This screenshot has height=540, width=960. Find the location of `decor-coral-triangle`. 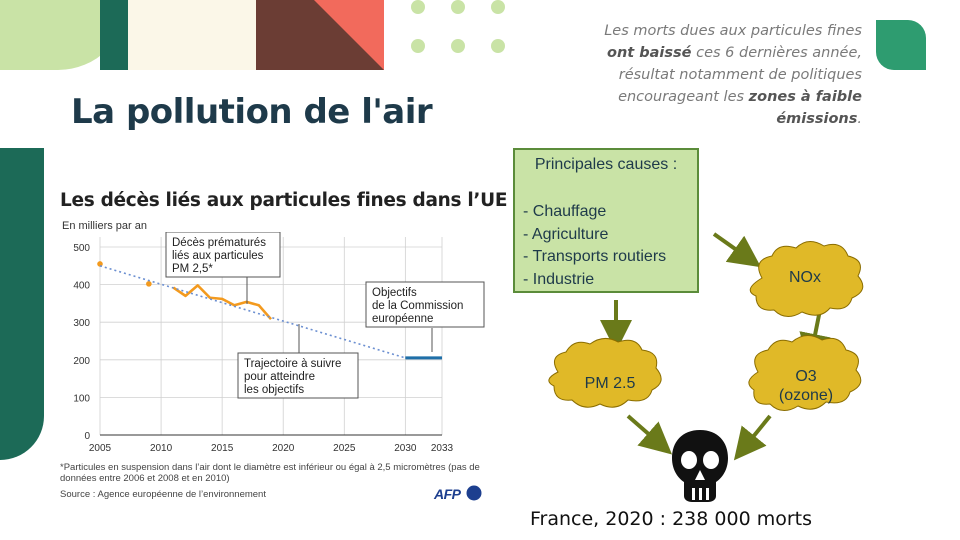

decor-coral-triangle is located at coordinates (349, 35).